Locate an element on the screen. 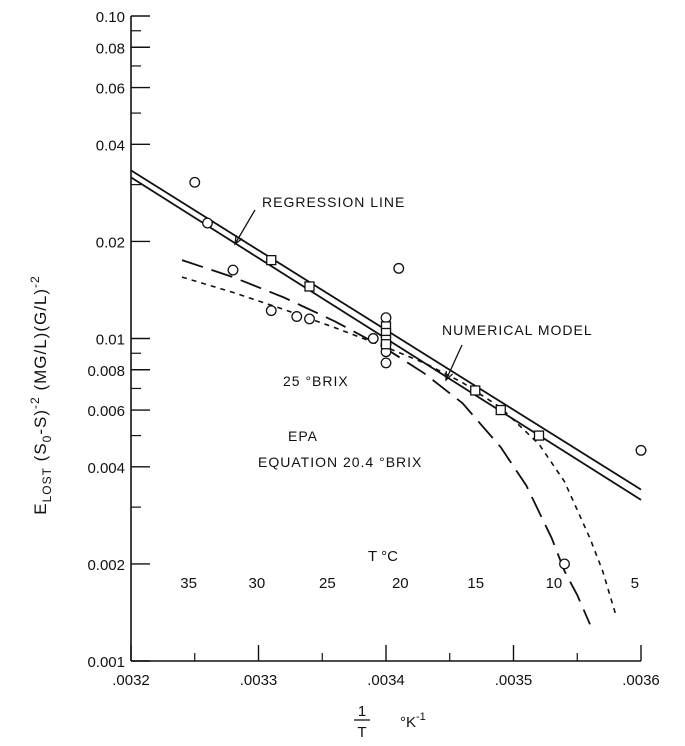  y-tick-label: 0.10 is located at coordinates (110, 17).